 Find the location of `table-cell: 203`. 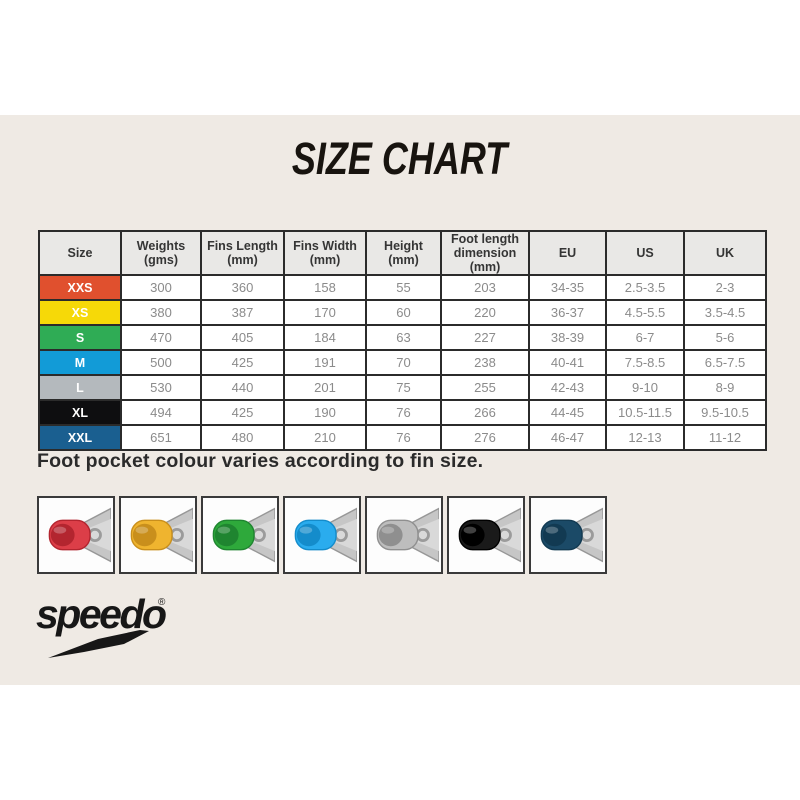

table-cell: 203 is located at coordinates (485, 287).